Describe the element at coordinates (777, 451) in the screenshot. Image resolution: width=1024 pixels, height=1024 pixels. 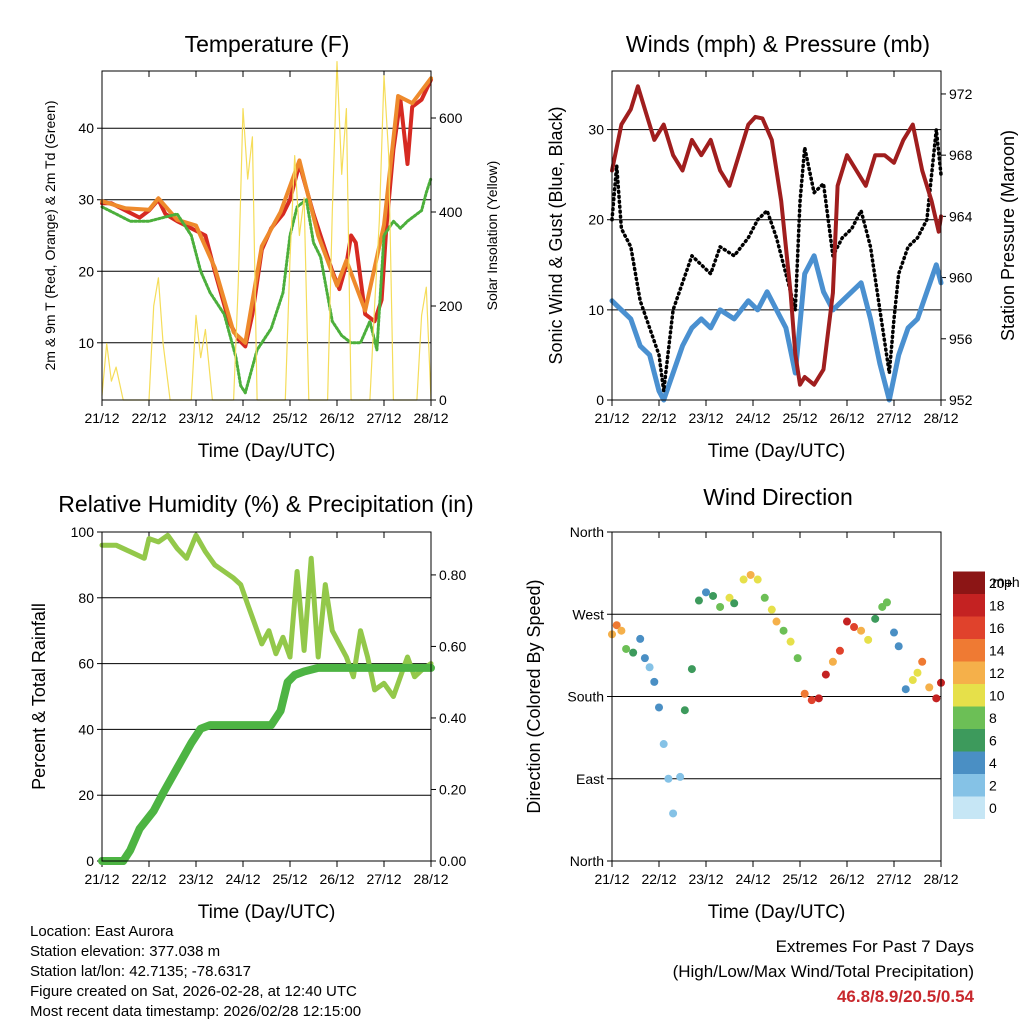
I see `winds-xlabel: Time (Day/UTC)` at that location.